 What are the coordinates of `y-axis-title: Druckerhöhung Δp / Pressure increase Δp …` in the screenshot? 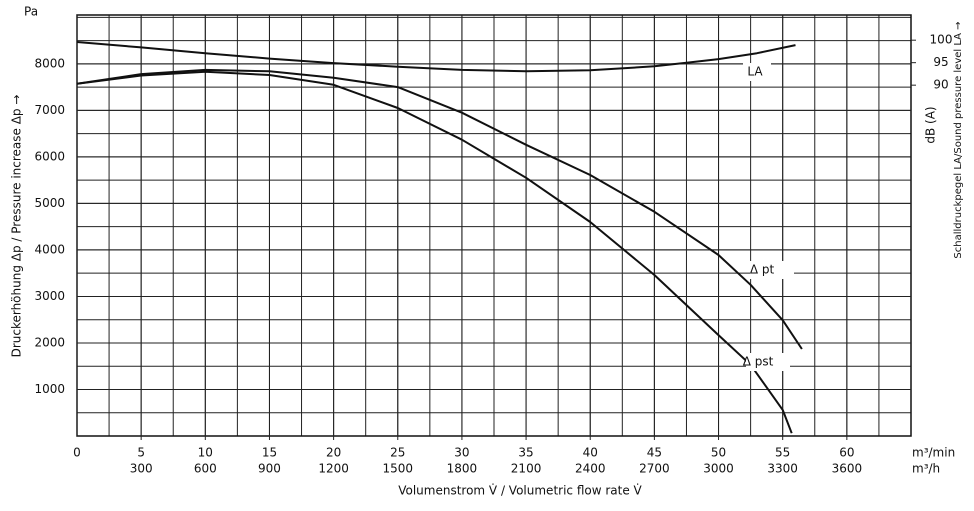 It's located at (17, 226).